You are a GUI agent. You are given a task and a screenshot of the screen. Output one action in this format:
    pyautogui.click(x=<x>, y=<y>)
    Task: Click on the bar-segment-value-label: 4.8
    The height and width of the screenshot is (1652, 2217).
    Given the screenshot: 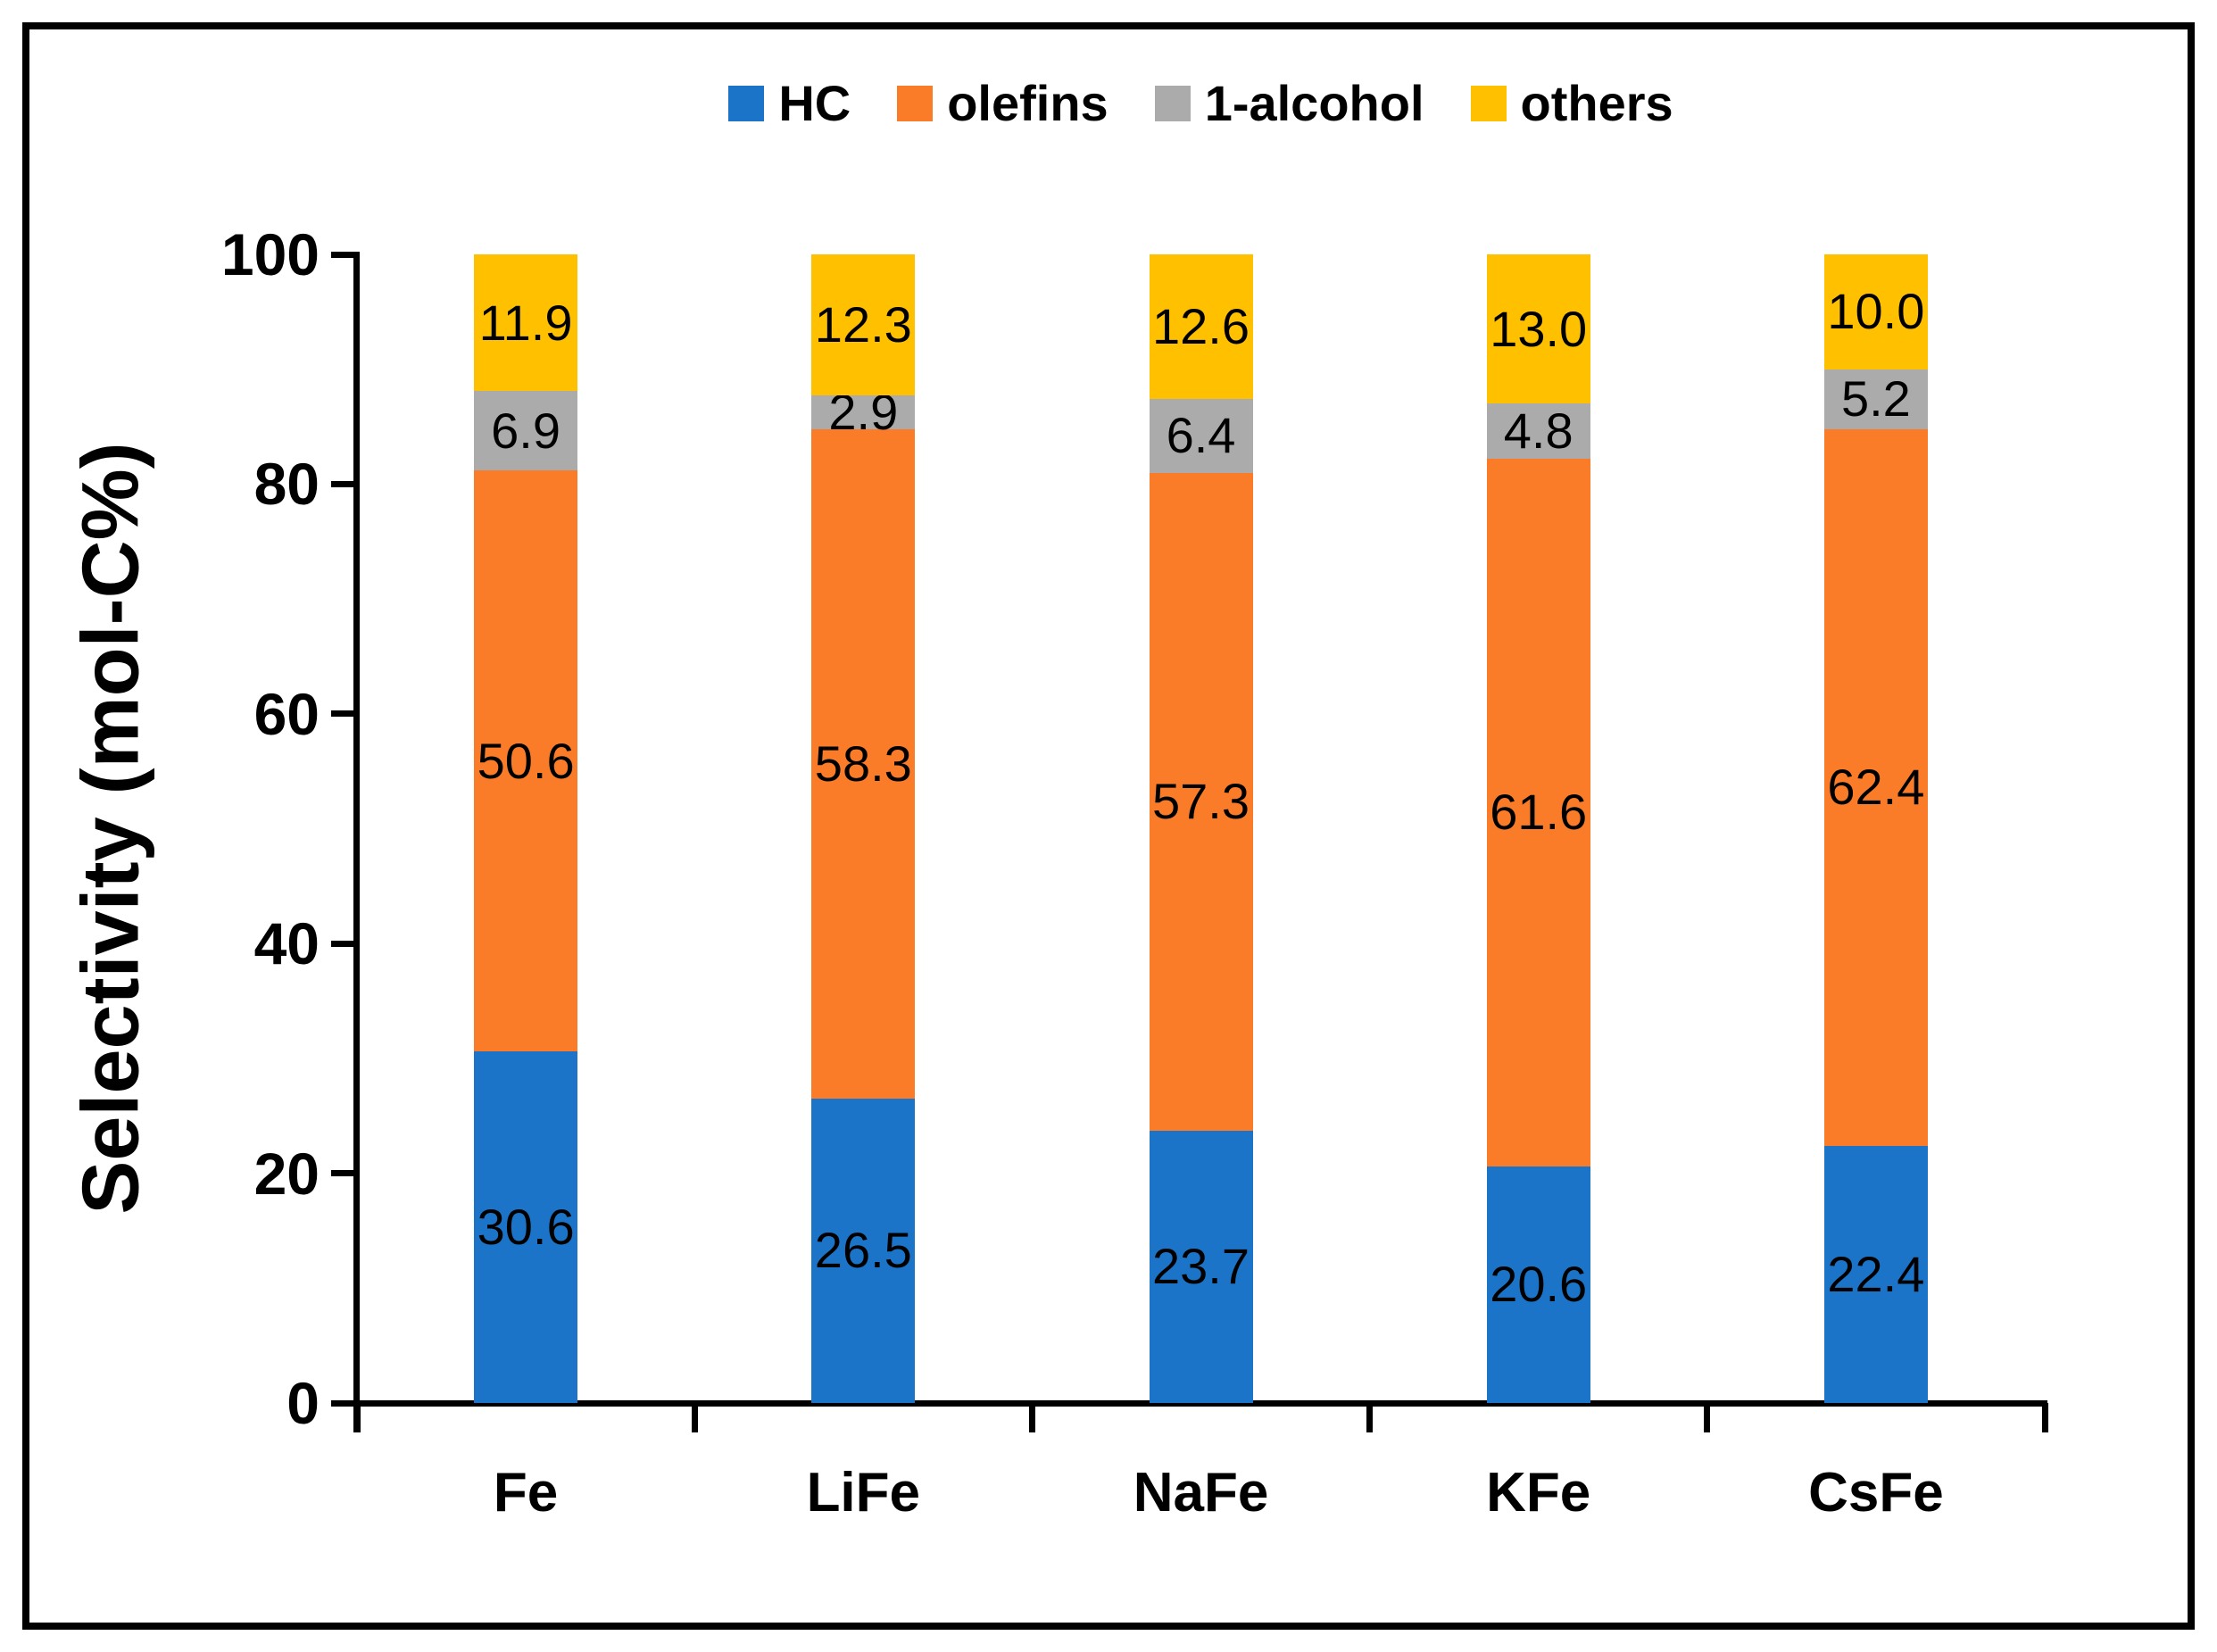 What is the action you would take?
    pyautogui.click(x=1538, y=432)
    